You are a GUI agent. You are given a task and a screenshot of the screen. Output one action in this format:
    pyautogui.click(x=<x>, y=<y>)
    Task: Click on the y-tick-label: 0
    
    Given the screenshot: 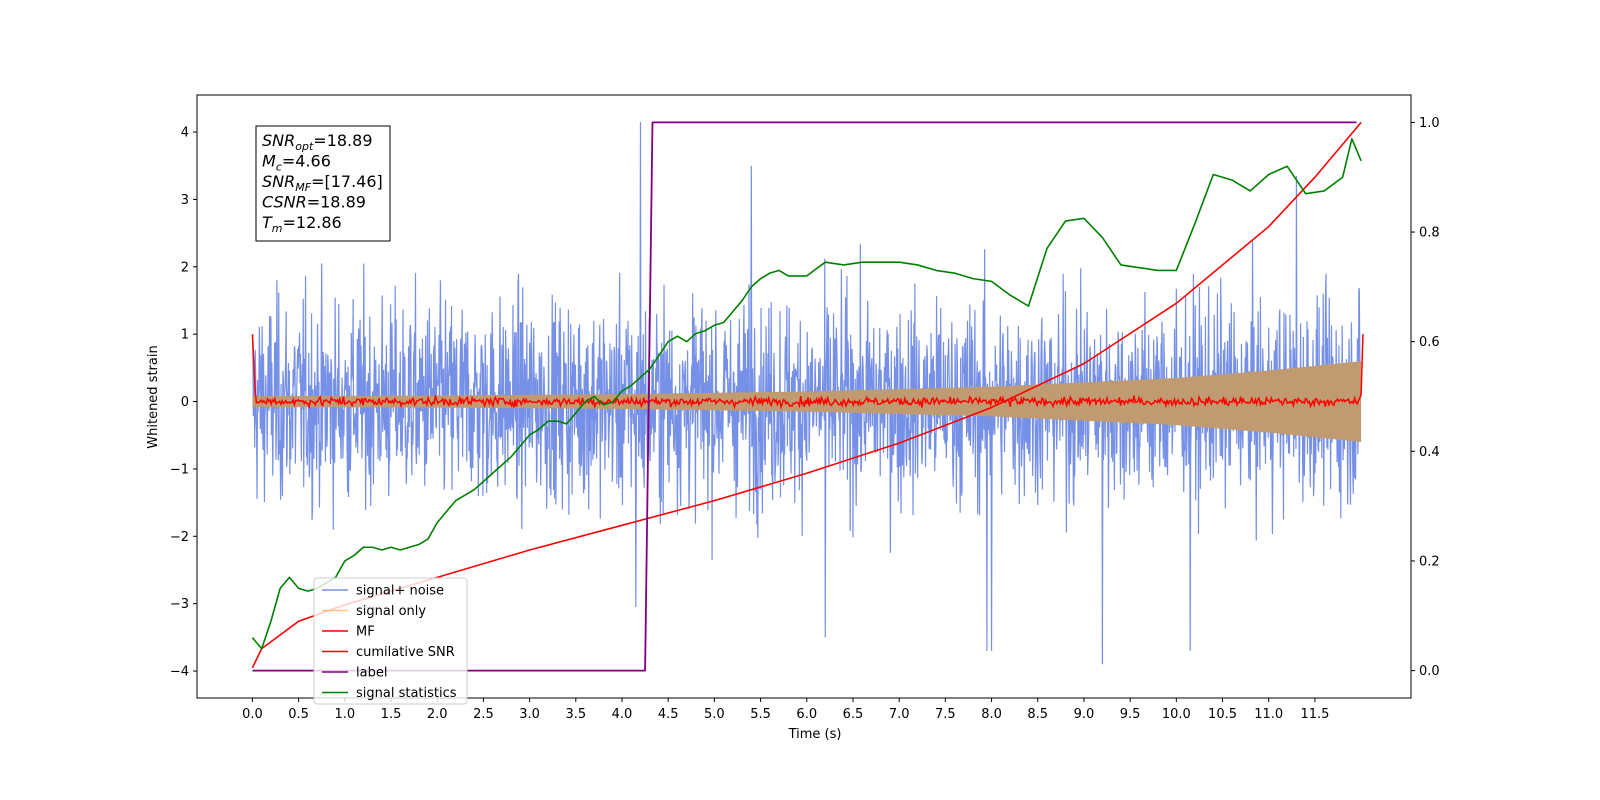 What is the action you would take?
    pyautogui.click(x=185, y=402)
    